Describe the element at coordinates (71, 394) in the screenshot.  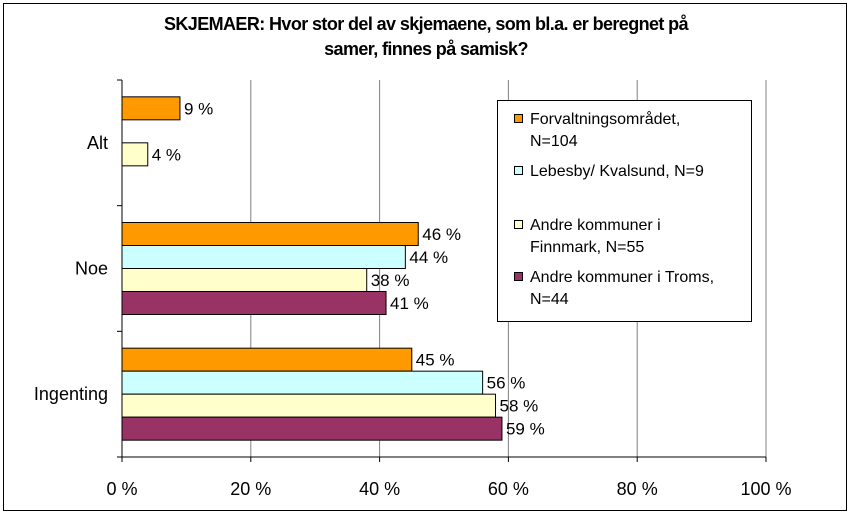
I see `category-label: Ingenting` at that location.